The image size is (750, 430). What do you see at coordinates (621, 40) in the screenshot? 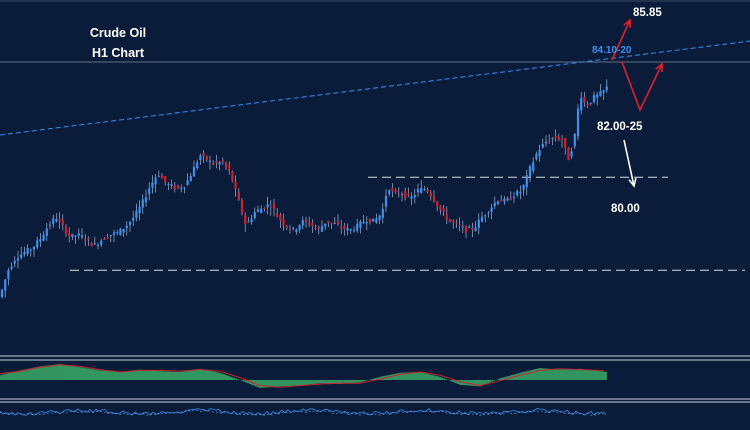
I see `target-arrow-shaft` at bounding box center [621, 40].